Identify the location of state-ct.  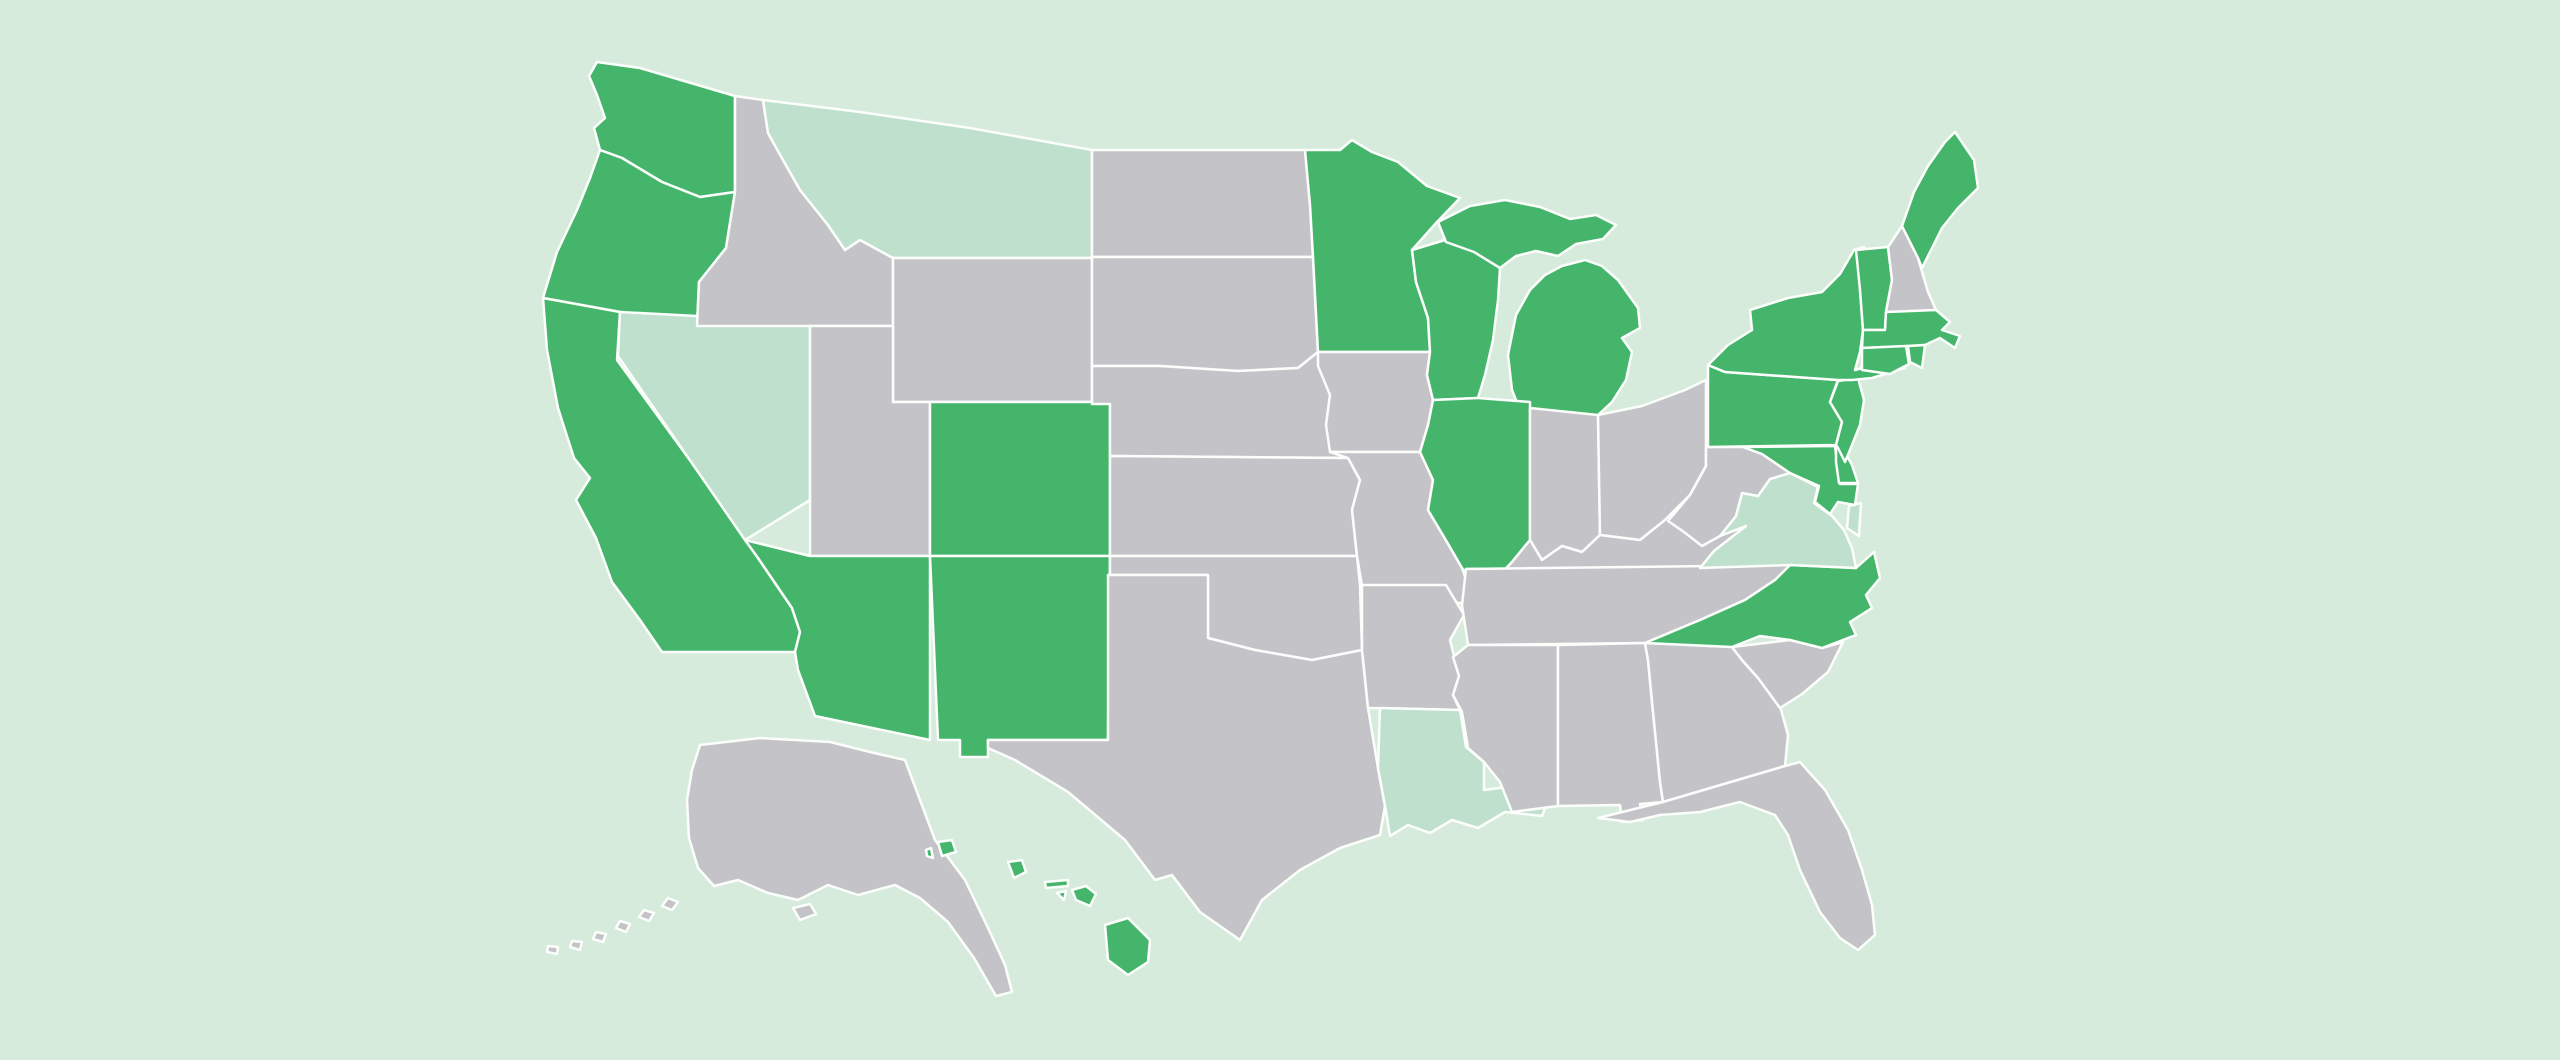
(1885, 360).